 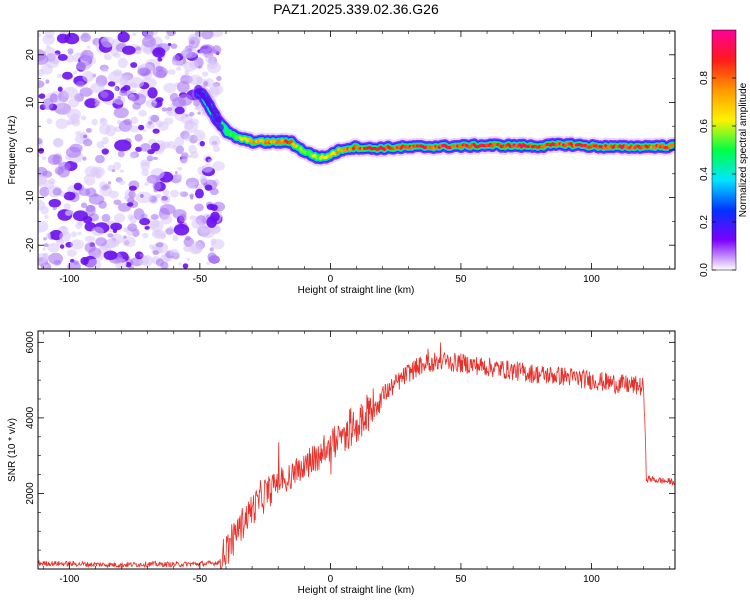 I want to click on snr-ytick-label: 6000, so click(x=30, y=342).